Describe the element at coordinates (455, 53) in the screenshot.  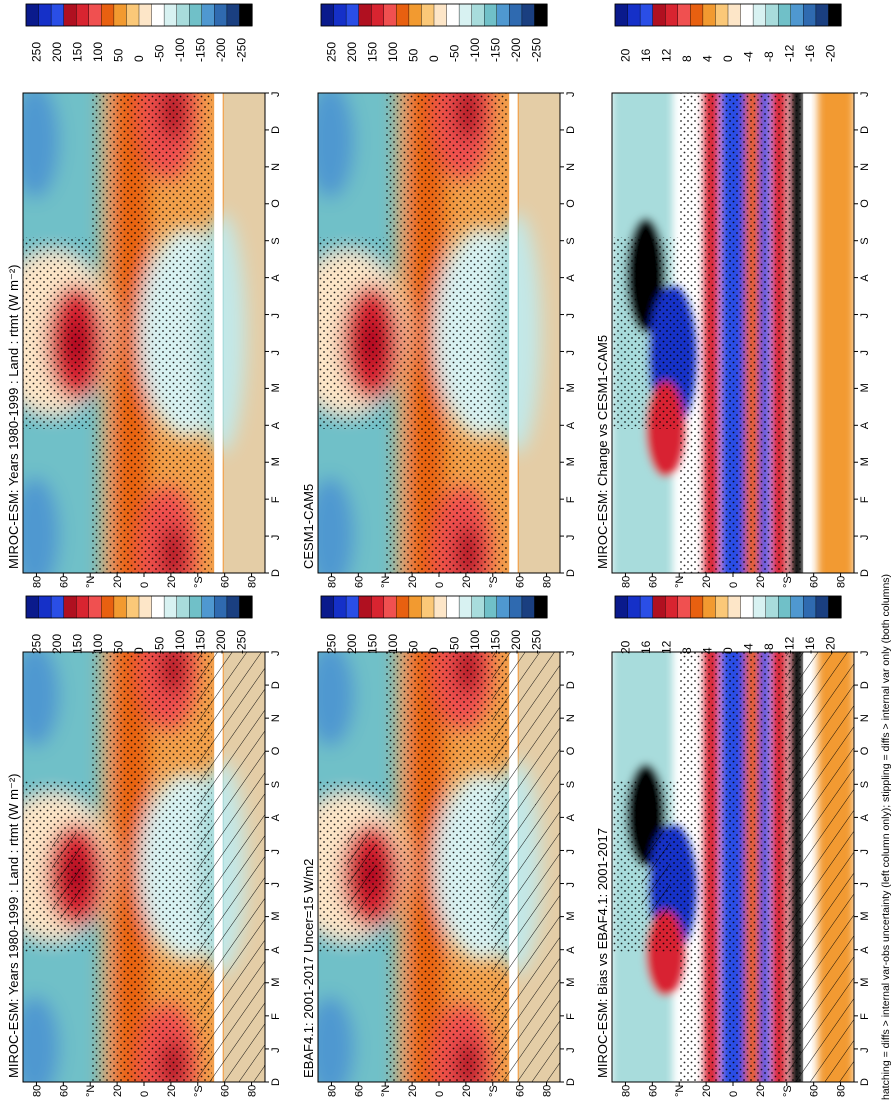
I see `colorbar-label: -50` at that location.